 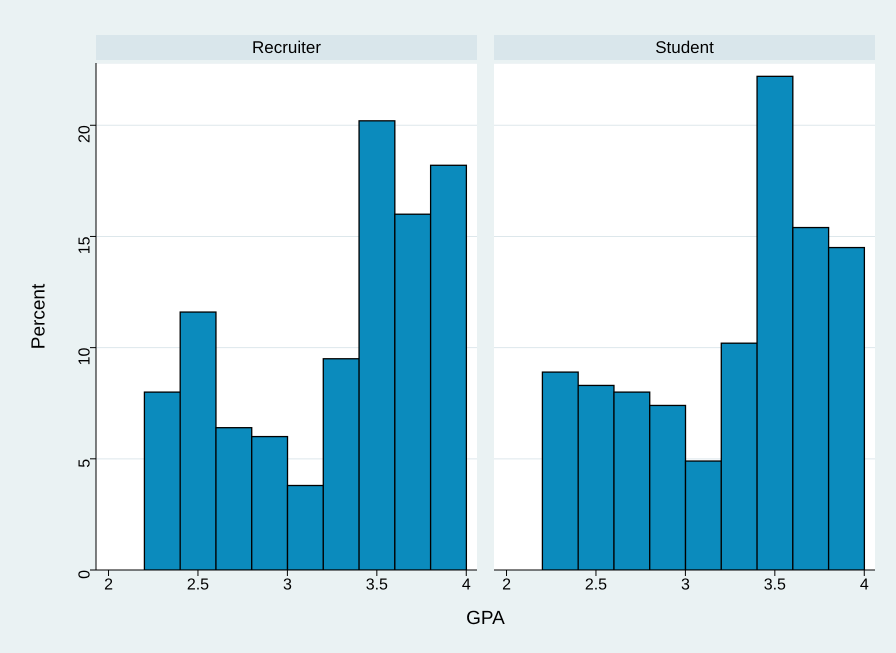 What do you see at coordinates (85, 134) in the screenshot?
I see `y-tick-label: 20` at bounding box center [85, 134].